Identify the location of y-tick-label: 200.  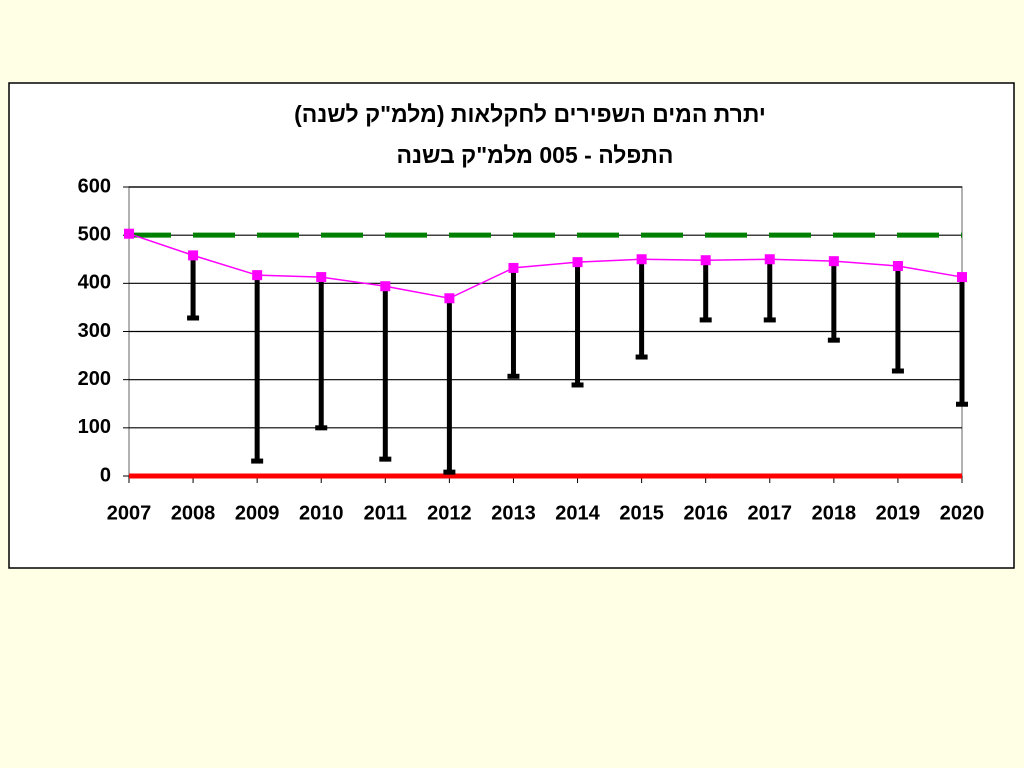
(94, 379).